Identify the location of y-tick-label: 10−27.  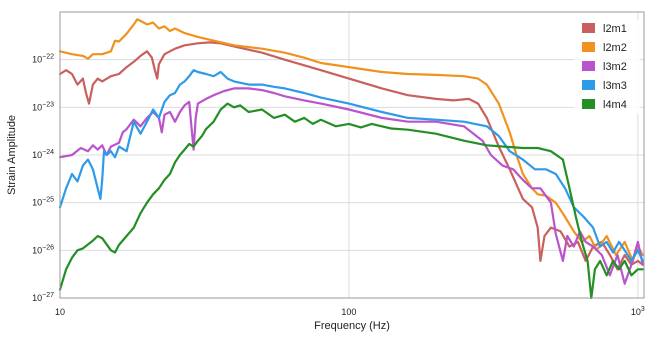
(43, 297).